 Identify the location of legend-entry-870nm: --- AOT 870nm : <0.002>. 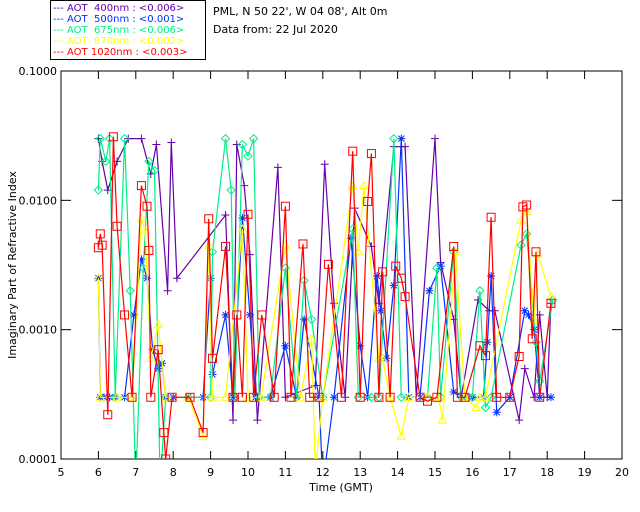
(118, 41).